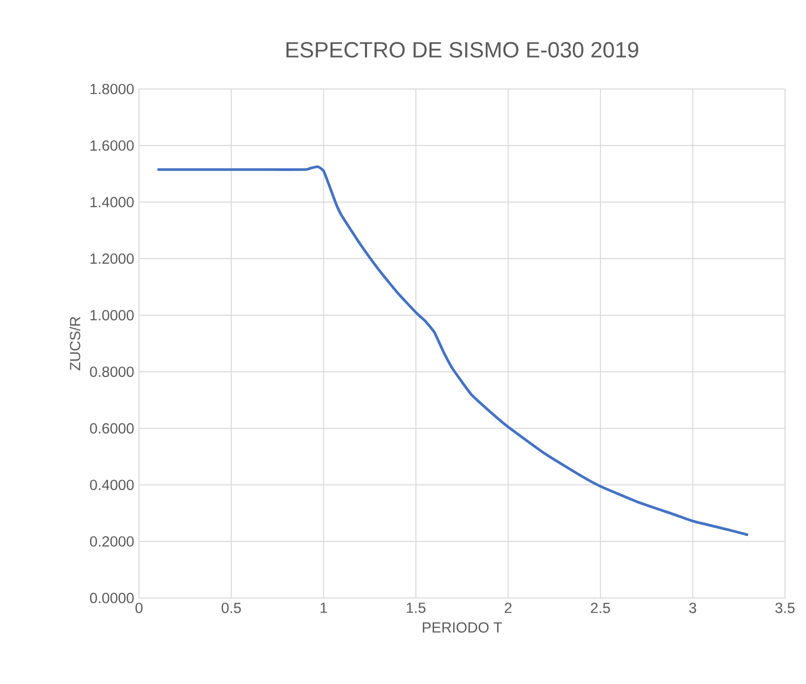 This screenshot has width=806, height=684. What do you see at coordinates (231, 608) in the screenshot?
I see `x-tick-label: 0.5` at bounding box center [231, 608].